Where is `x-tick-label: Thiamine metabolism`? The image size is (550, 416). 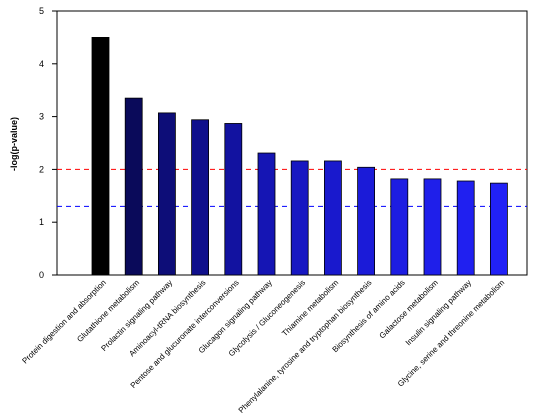
x-tick-label: Thiamine metabolism is located at coordinates (310, 308).